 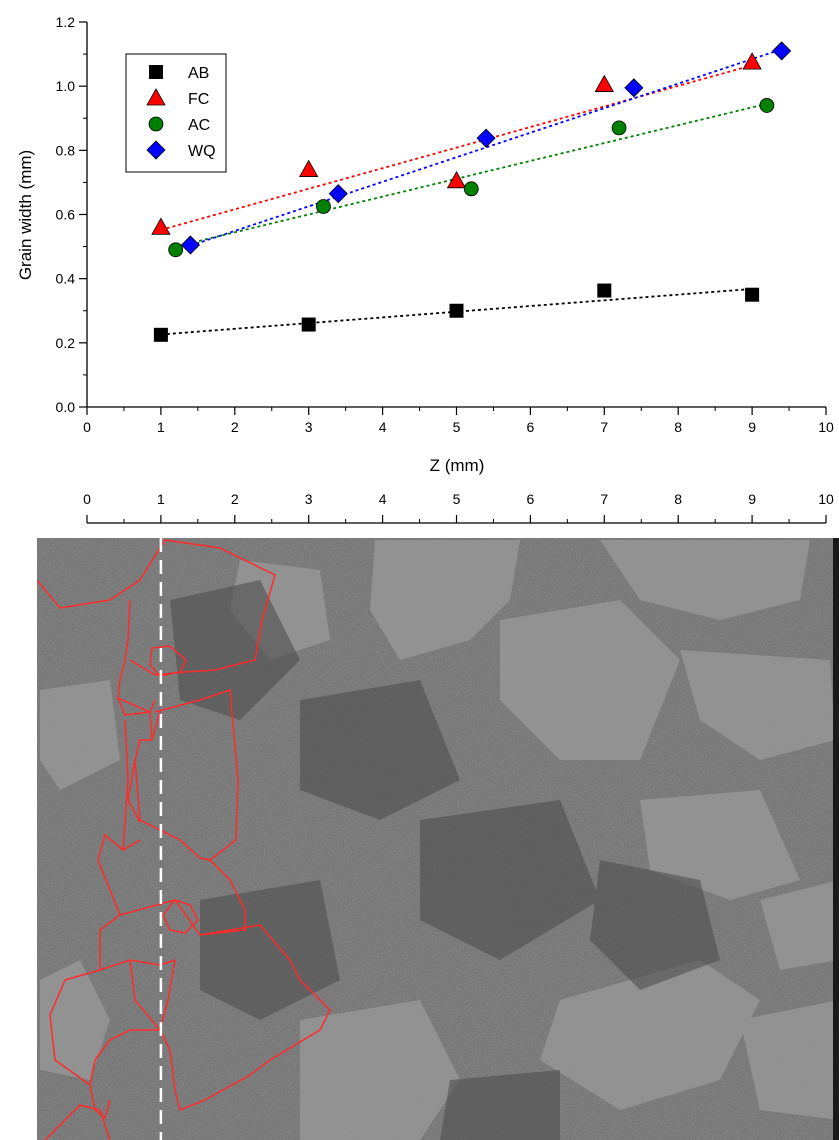 What do you see at coordinates (826, 427) in the screenshot?
I see `x-tick-label: 10` at bounding box center [826, 427].